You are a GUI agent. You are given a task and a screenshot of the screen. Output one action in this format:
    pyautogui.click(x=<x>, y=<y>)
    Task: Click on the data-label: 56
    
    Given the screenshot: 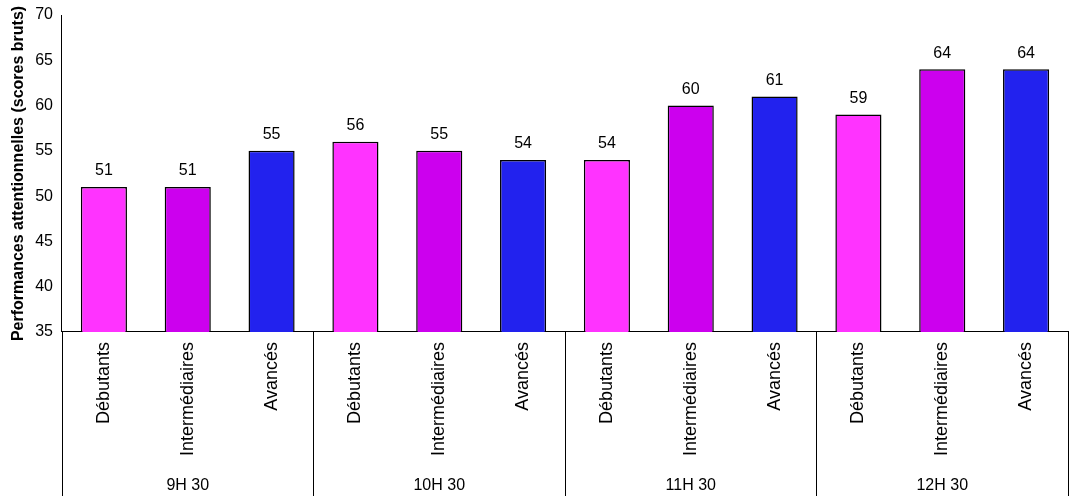 What is the action you would take?
    pyautogui.click(x=355, y=125)
    